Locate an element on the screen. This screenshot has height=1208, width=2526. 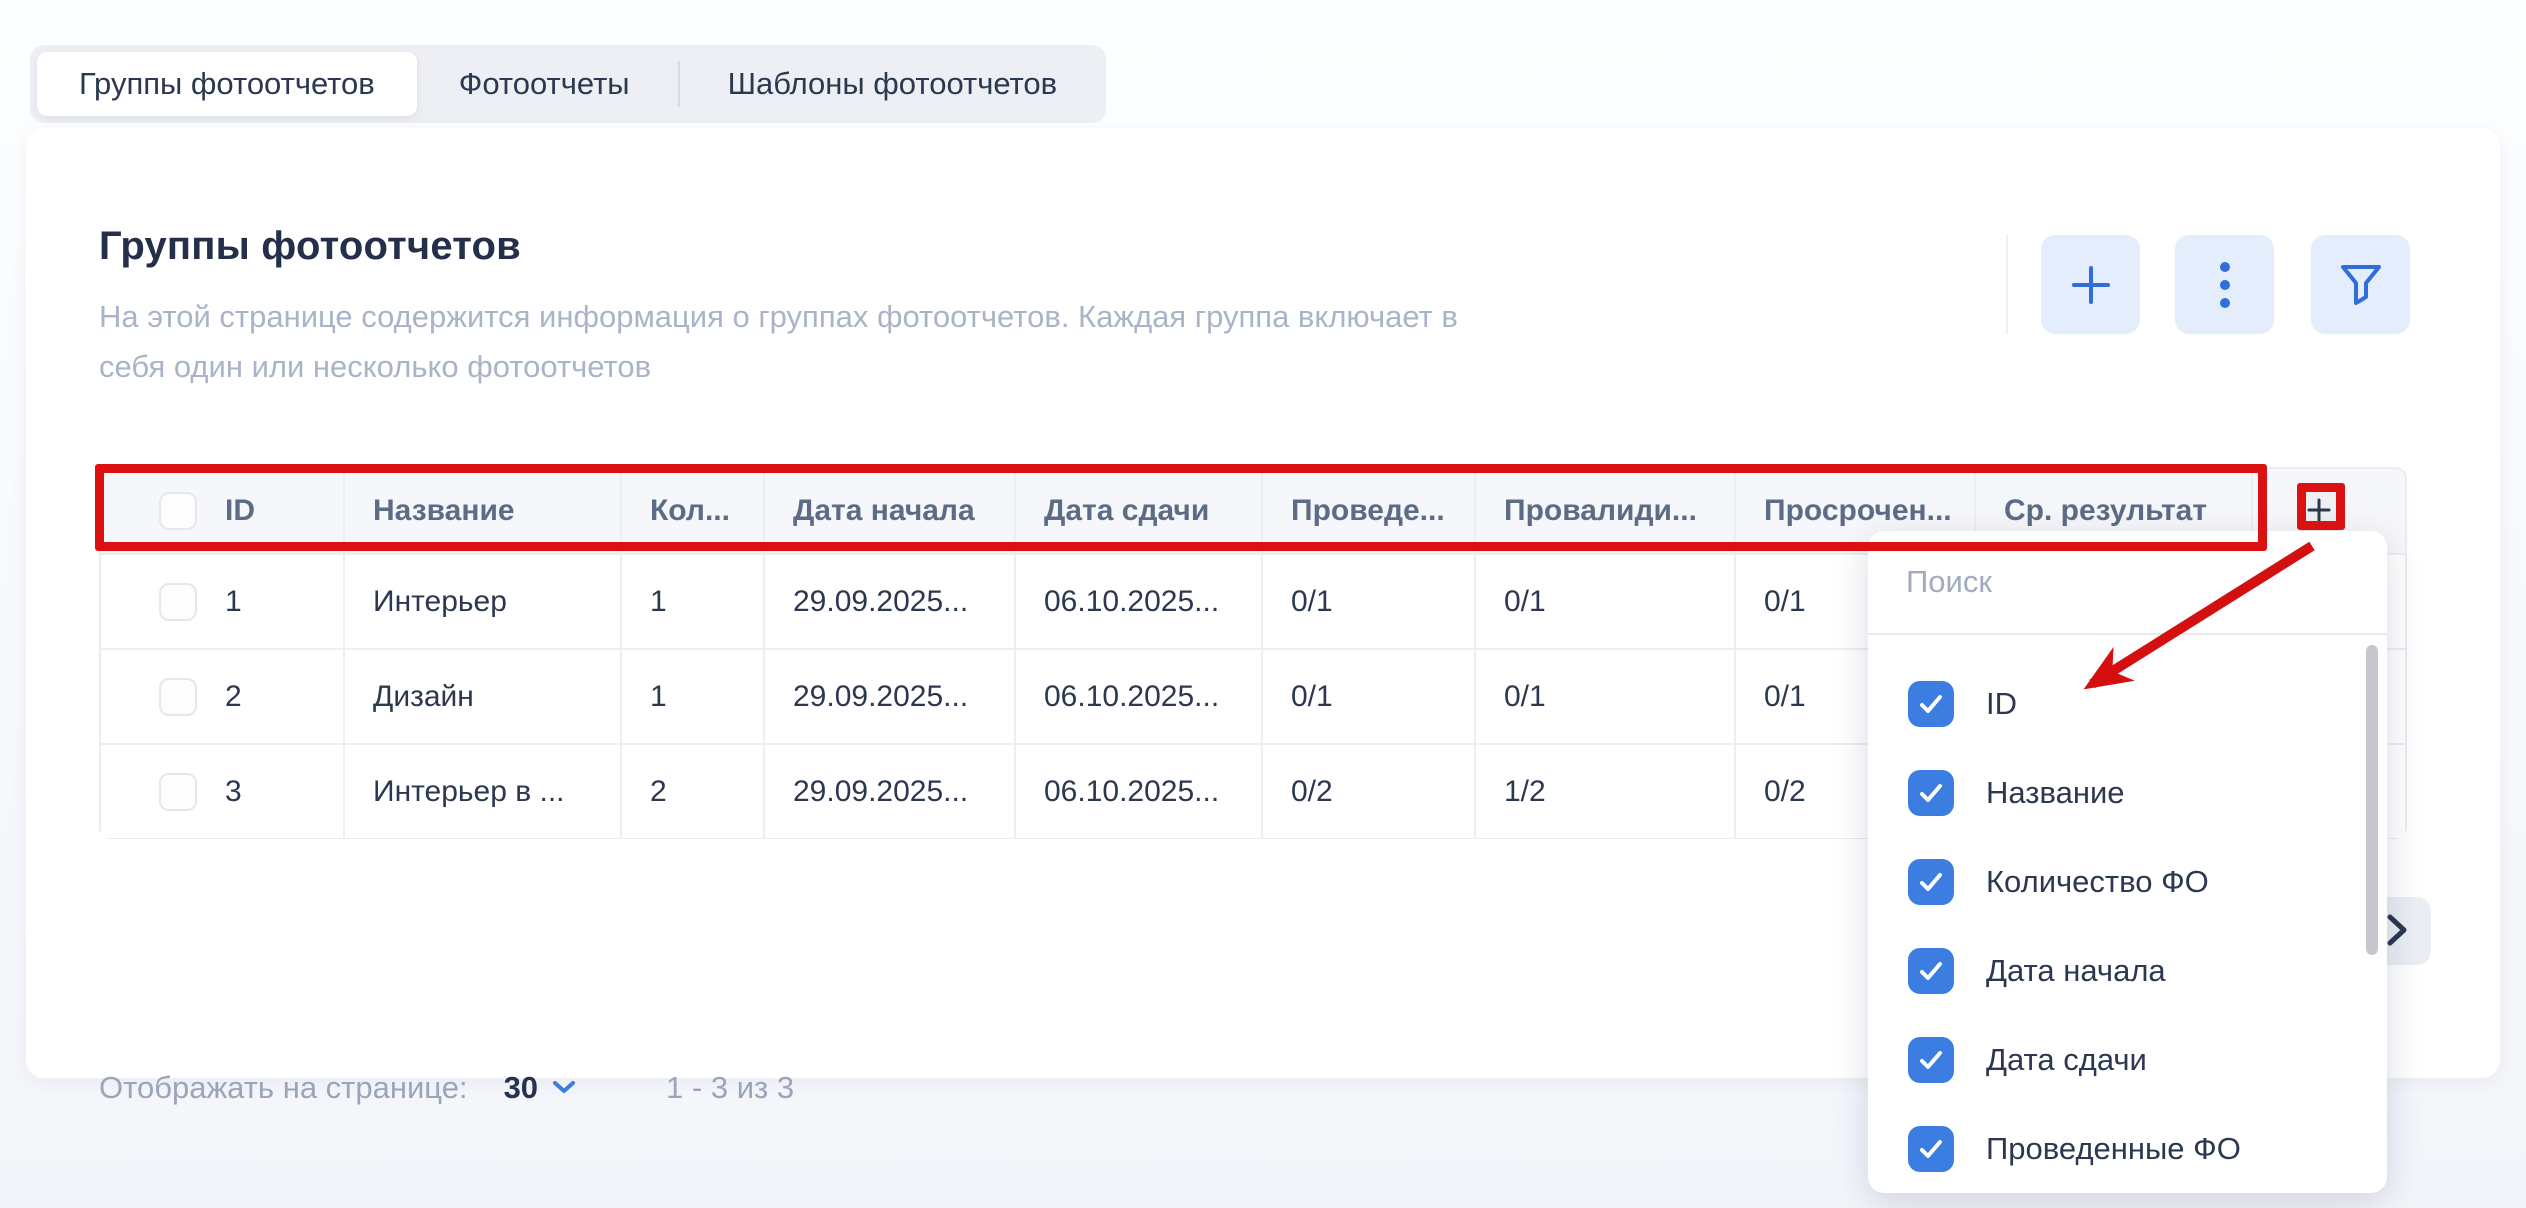
header-cell-3: Дата начала is located at coordinates (890, 511).